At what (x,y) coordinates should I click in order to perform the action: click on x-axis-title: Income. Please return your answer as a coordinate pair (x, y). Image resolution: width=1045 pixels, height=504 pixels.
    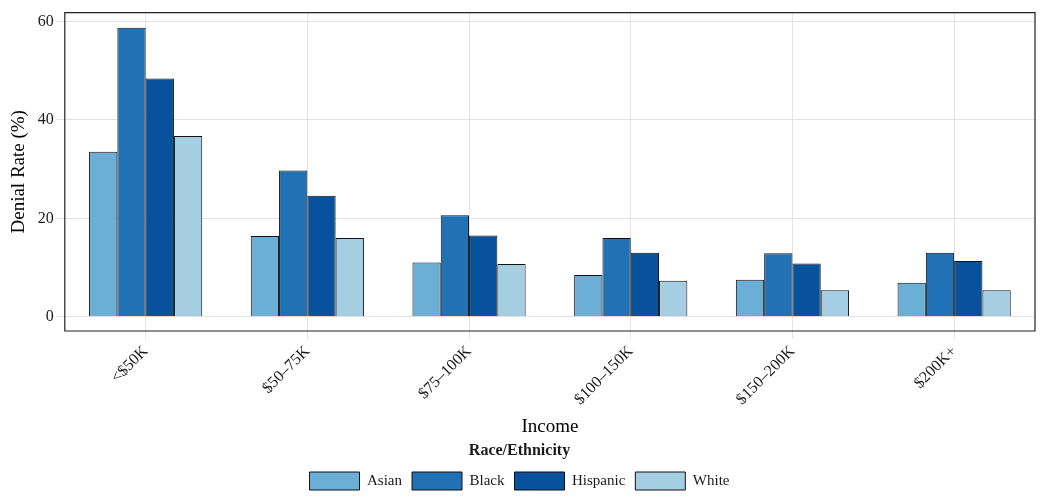
    Looking at the image, I should click on (550, 426).